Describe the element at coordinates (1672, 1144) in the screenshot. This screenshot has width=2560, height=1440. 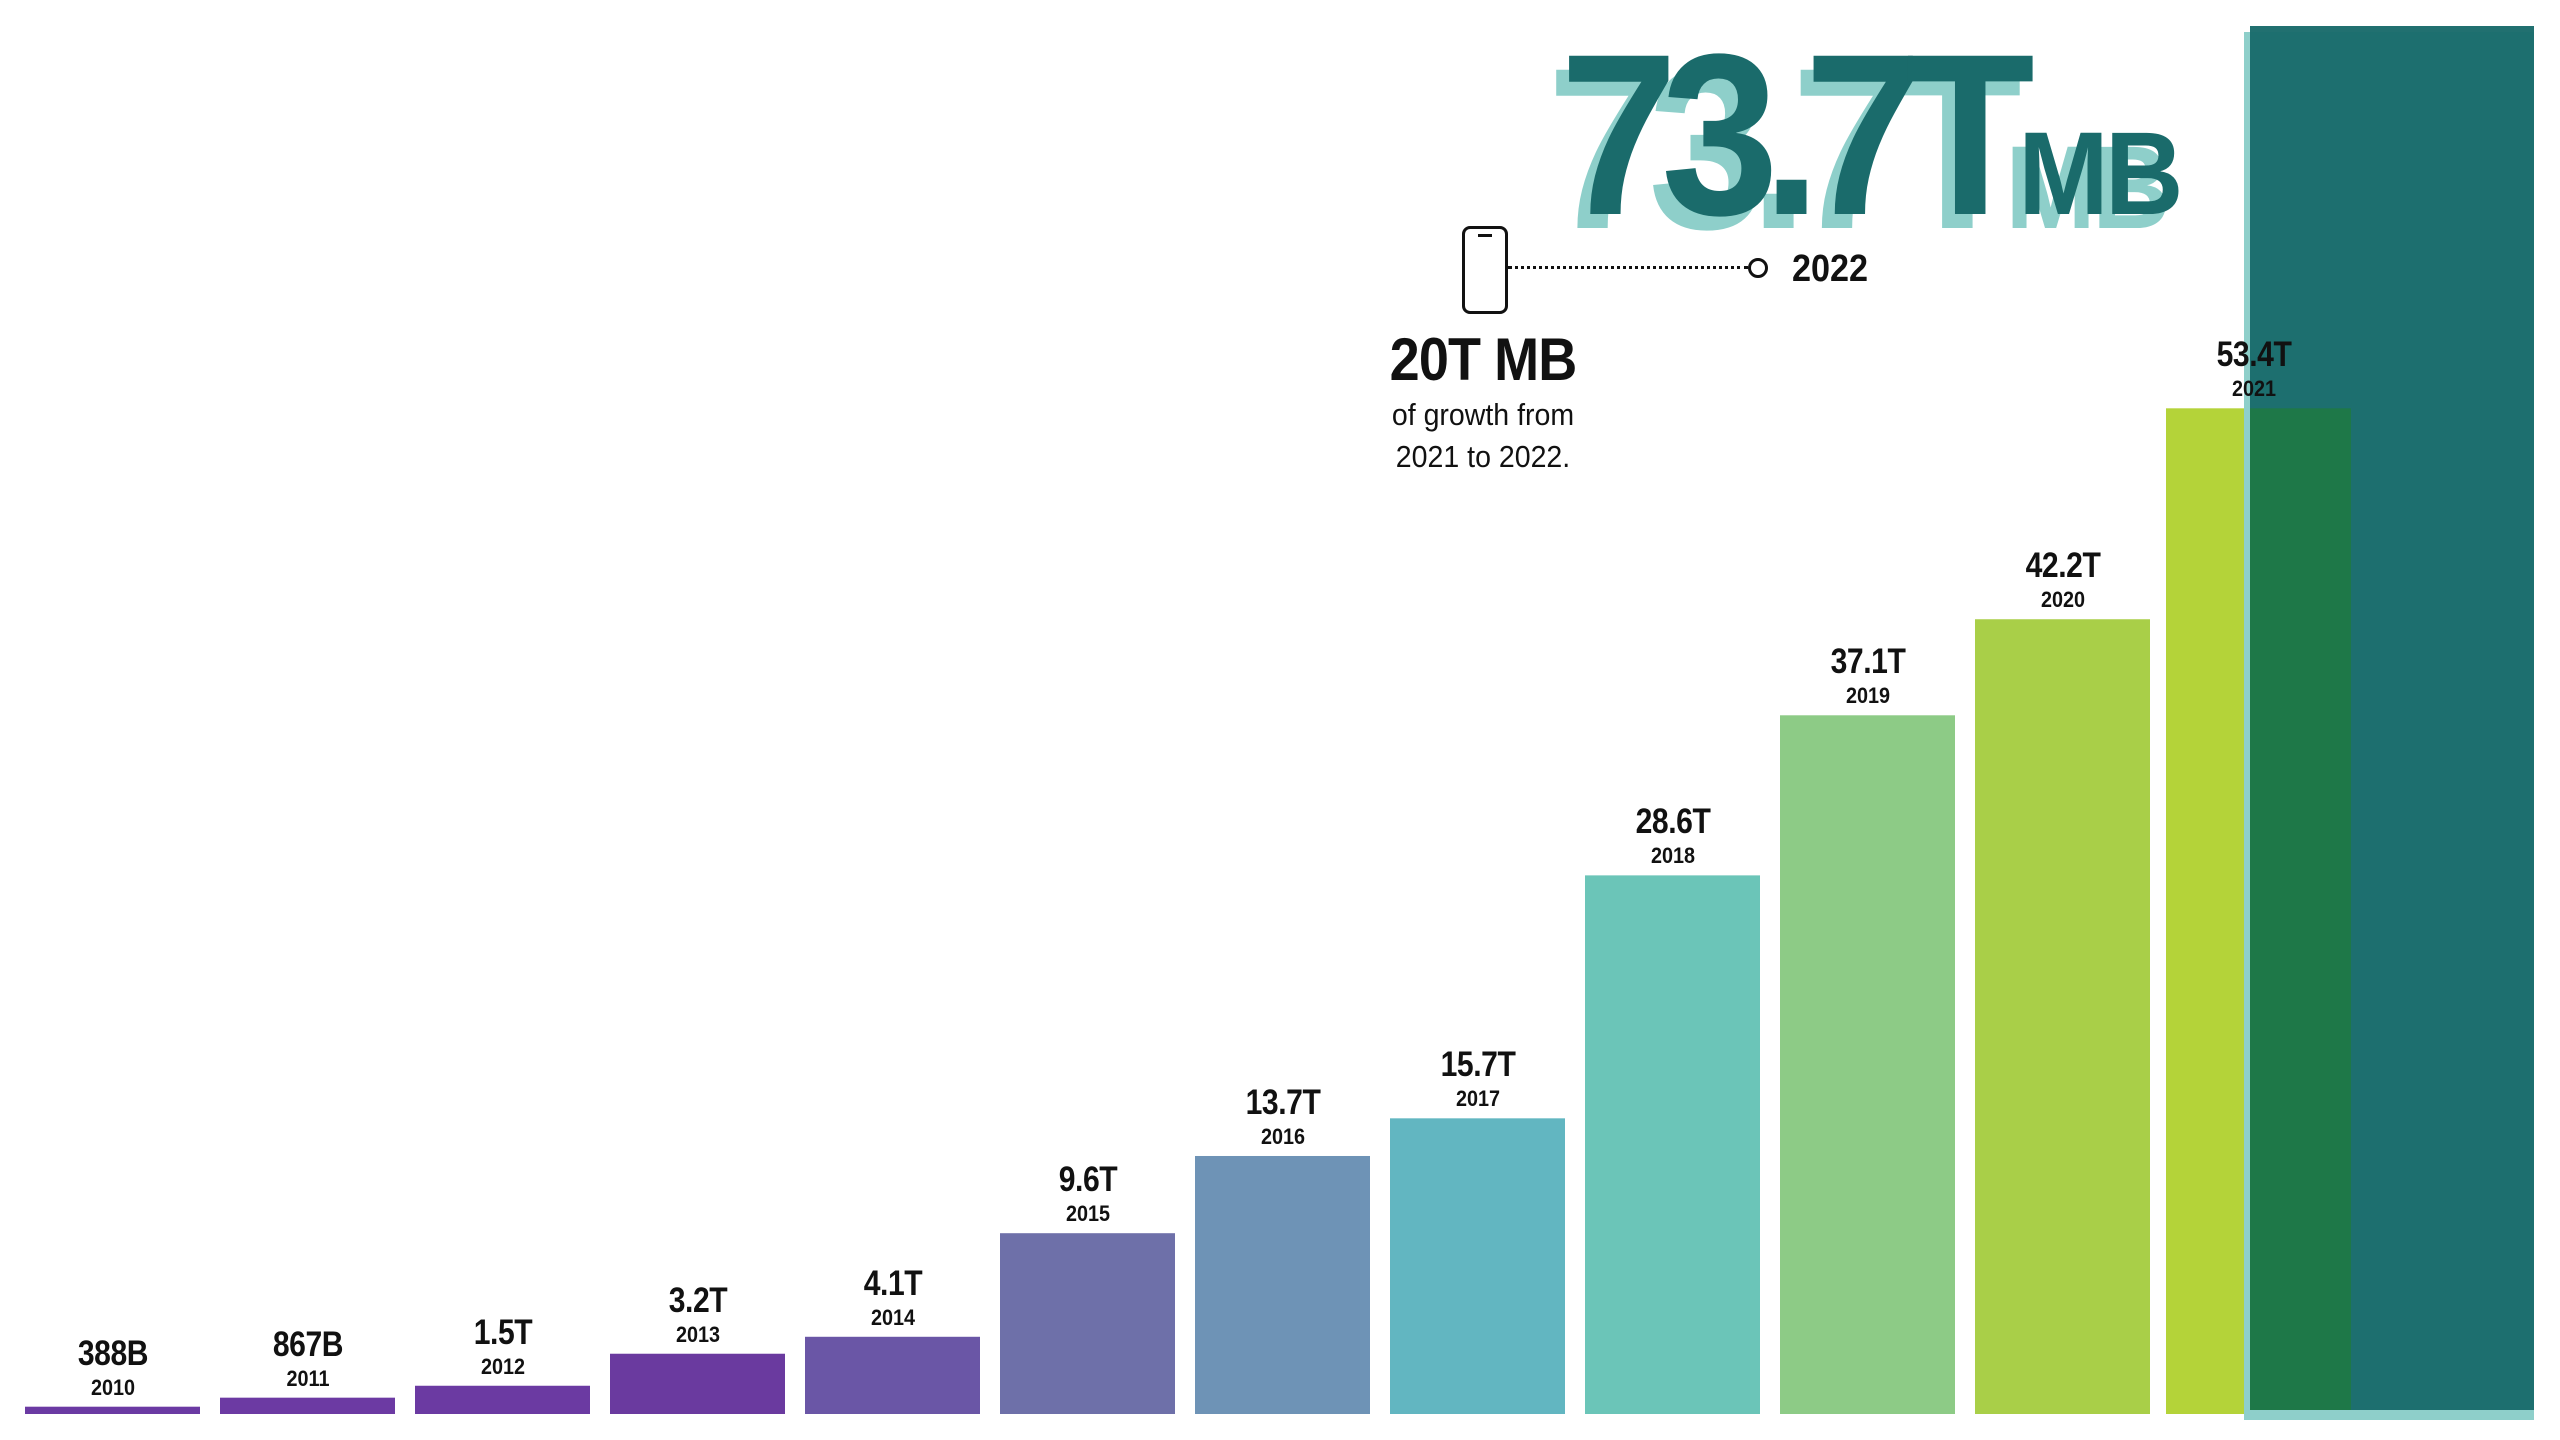
I see `bar-2018` at that location.